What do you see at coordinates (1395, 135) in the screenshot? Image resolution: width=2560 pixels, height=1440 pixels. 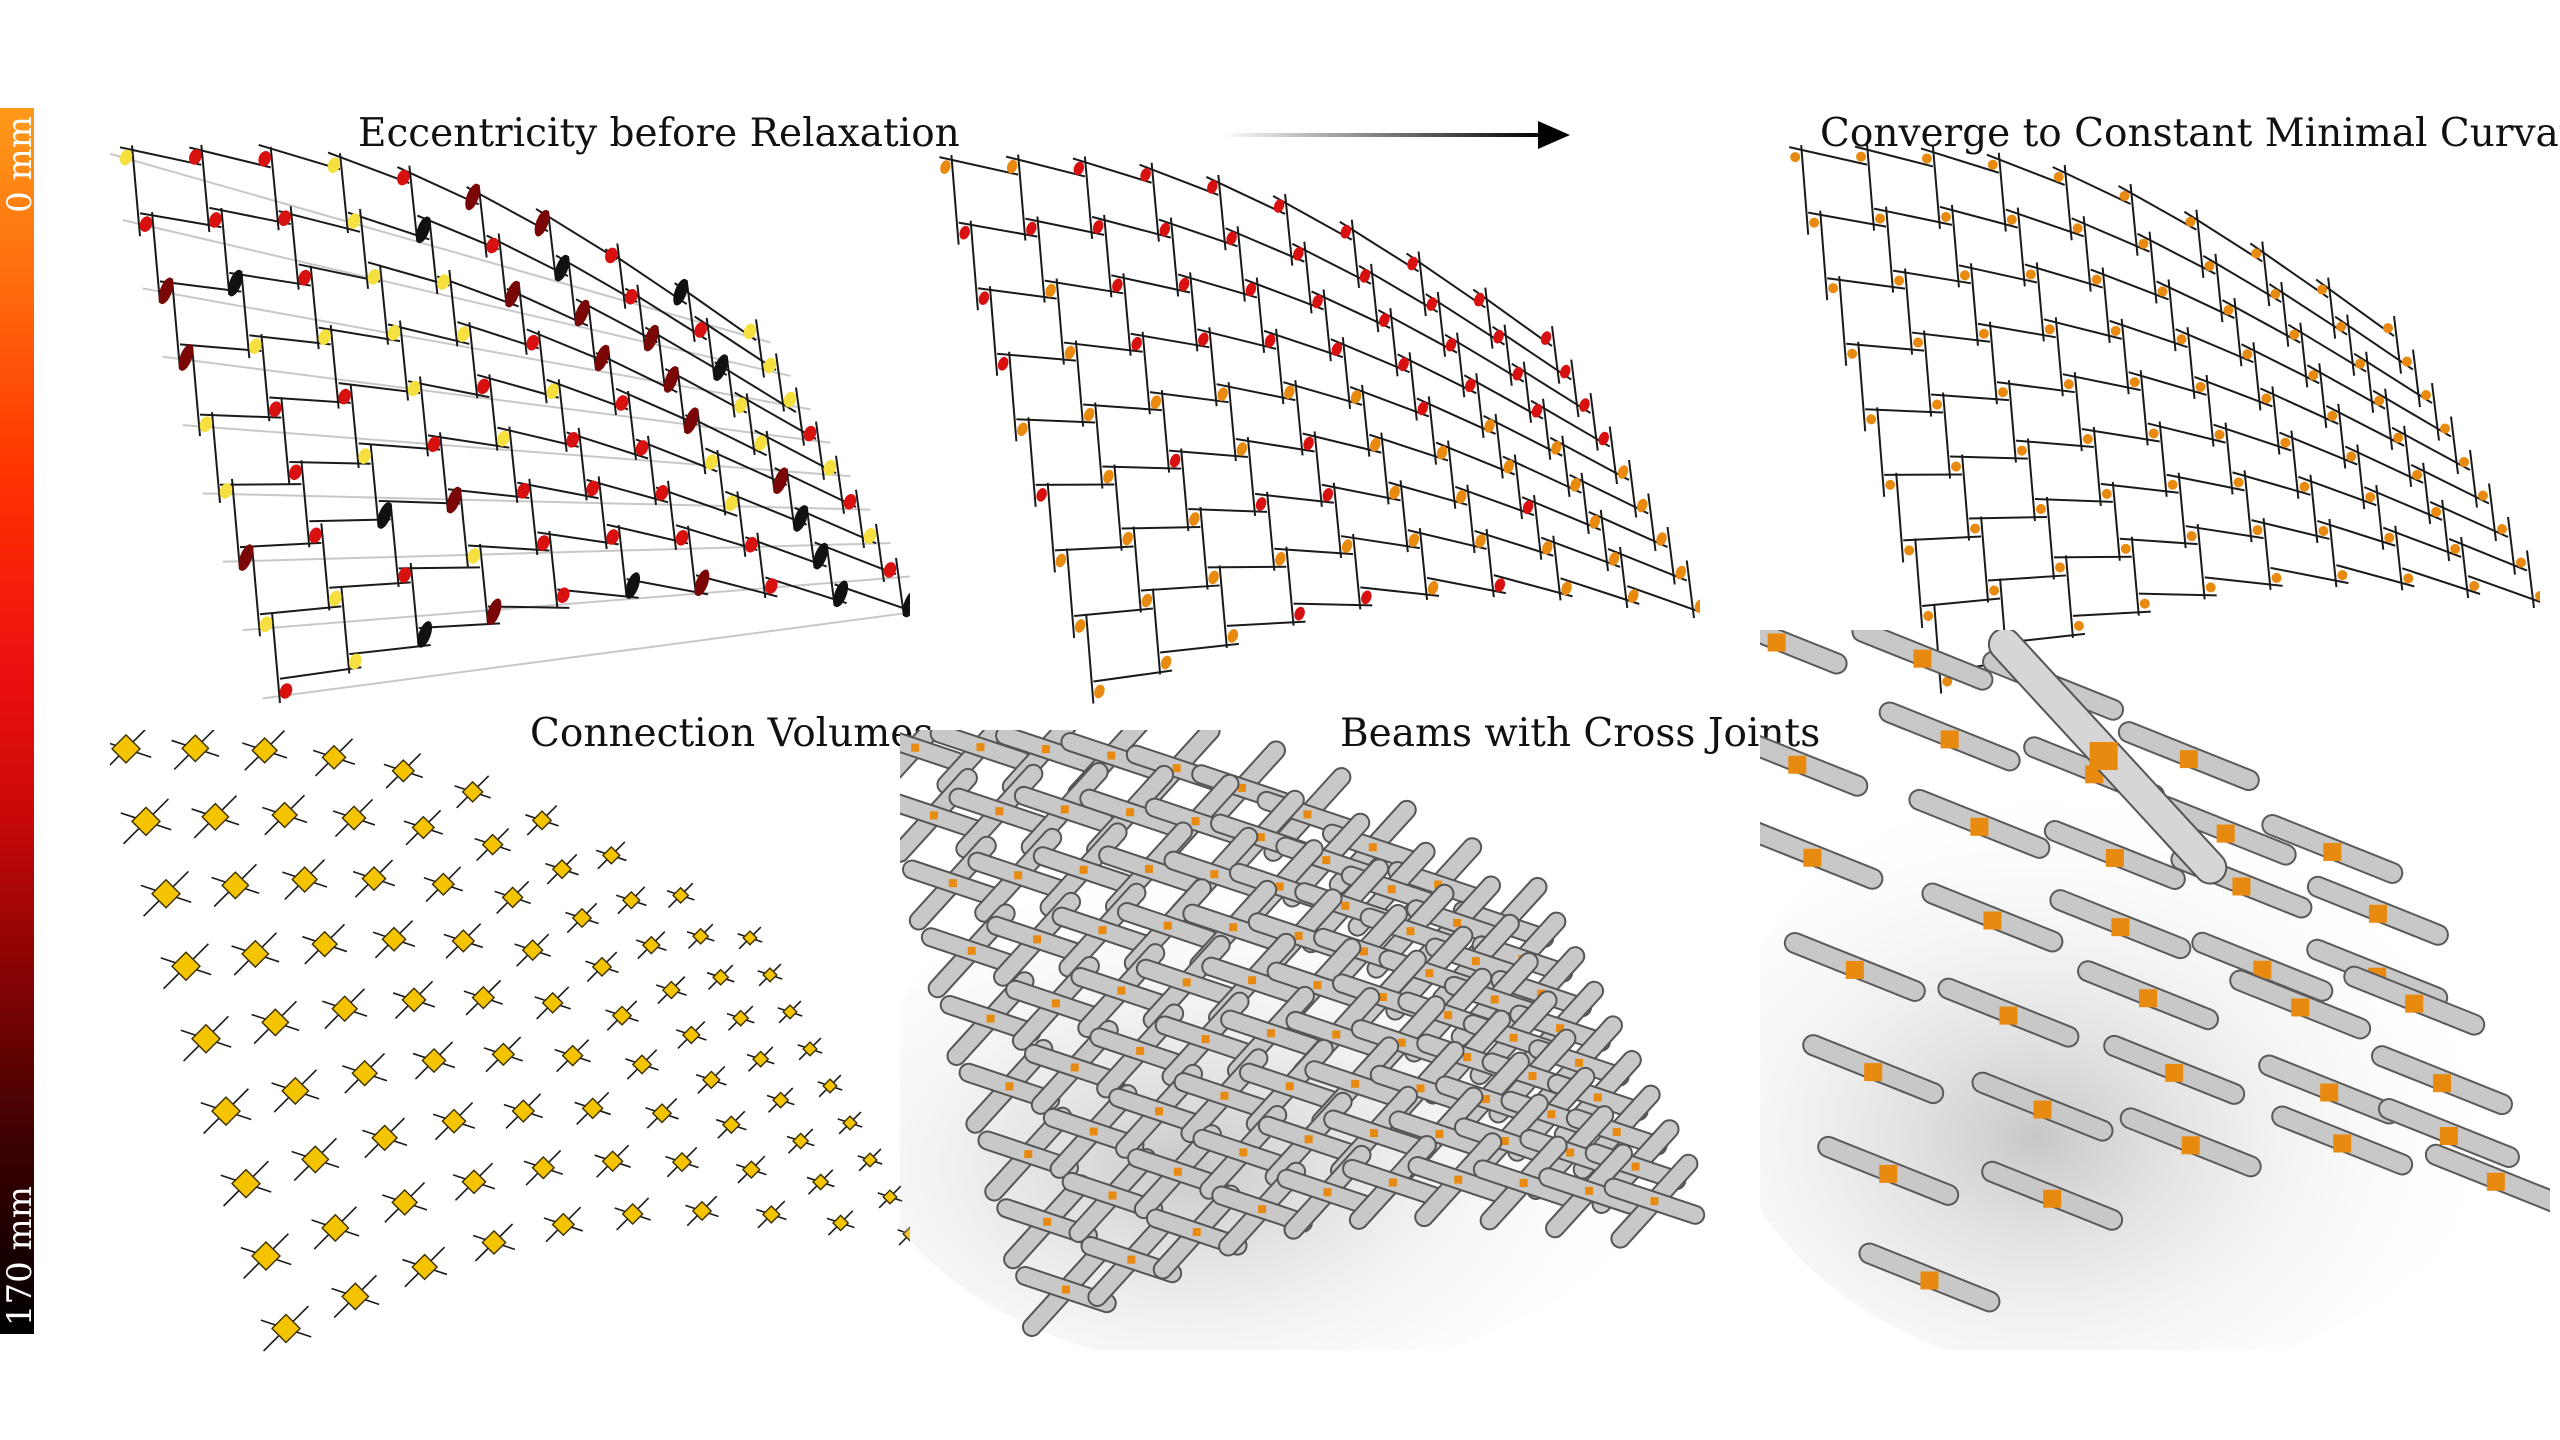 I see `right-arrow-icon` at bounding box center [1395, 135].